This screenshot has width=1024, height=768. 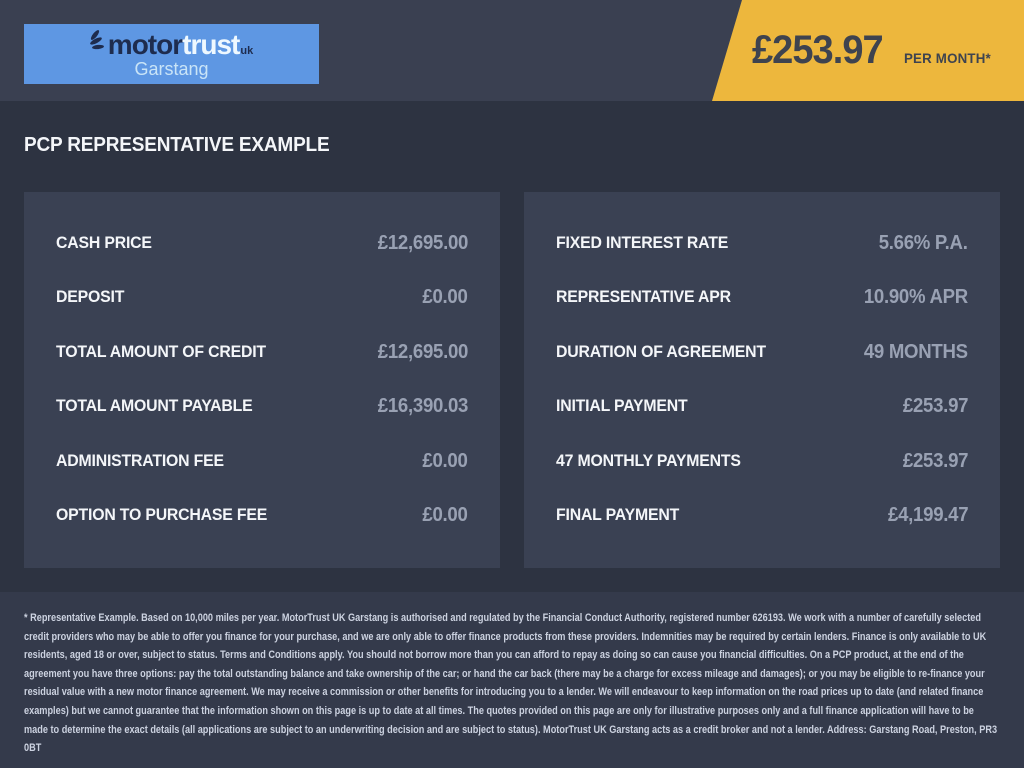 I want to click on finance-row-value: £4,199.47, so click(x=928, y=515).